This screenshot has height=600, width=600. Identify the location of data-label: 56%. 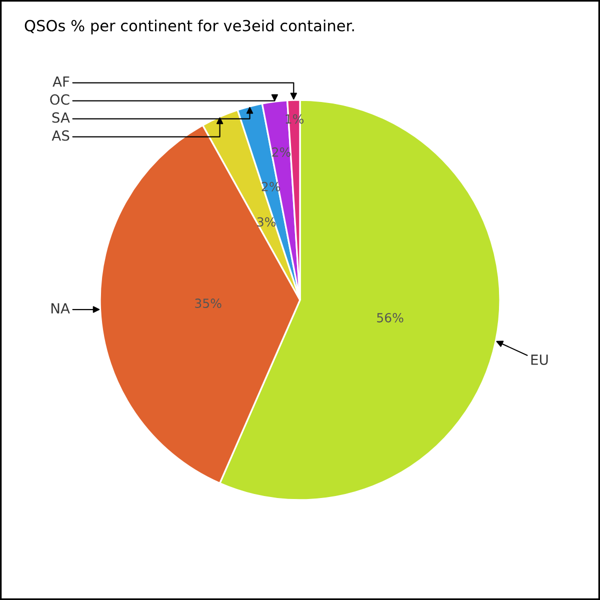
(390, 317).